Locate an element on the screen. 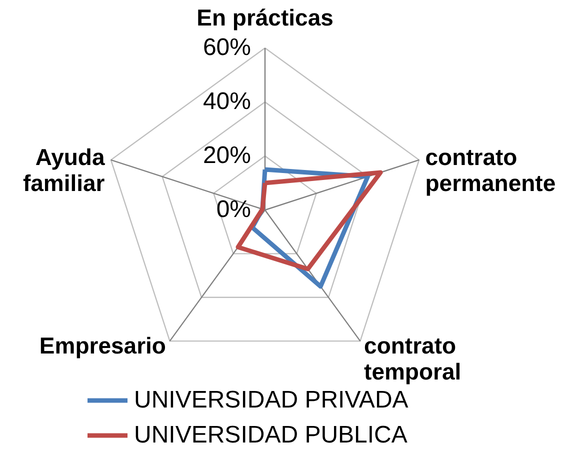  spoke-label: En prácticas is located at coordinates (265, 17).